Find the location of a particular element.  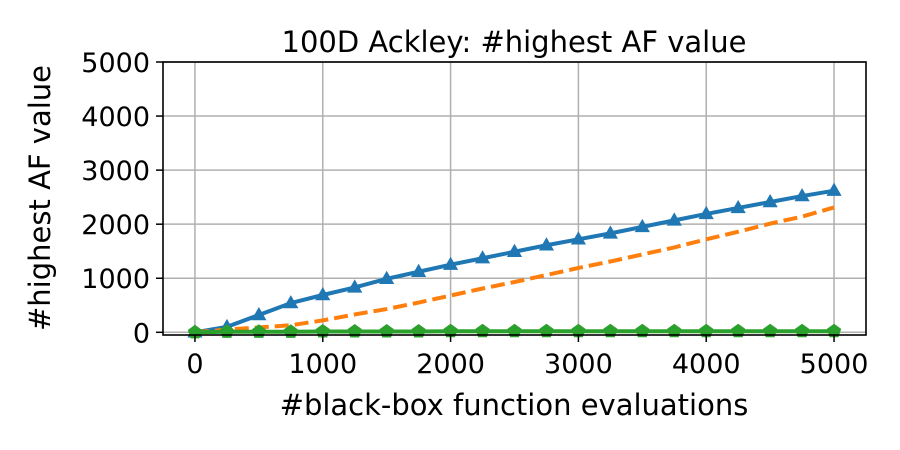

y-tick-label: 1000 is located at coordinates (115, 279).